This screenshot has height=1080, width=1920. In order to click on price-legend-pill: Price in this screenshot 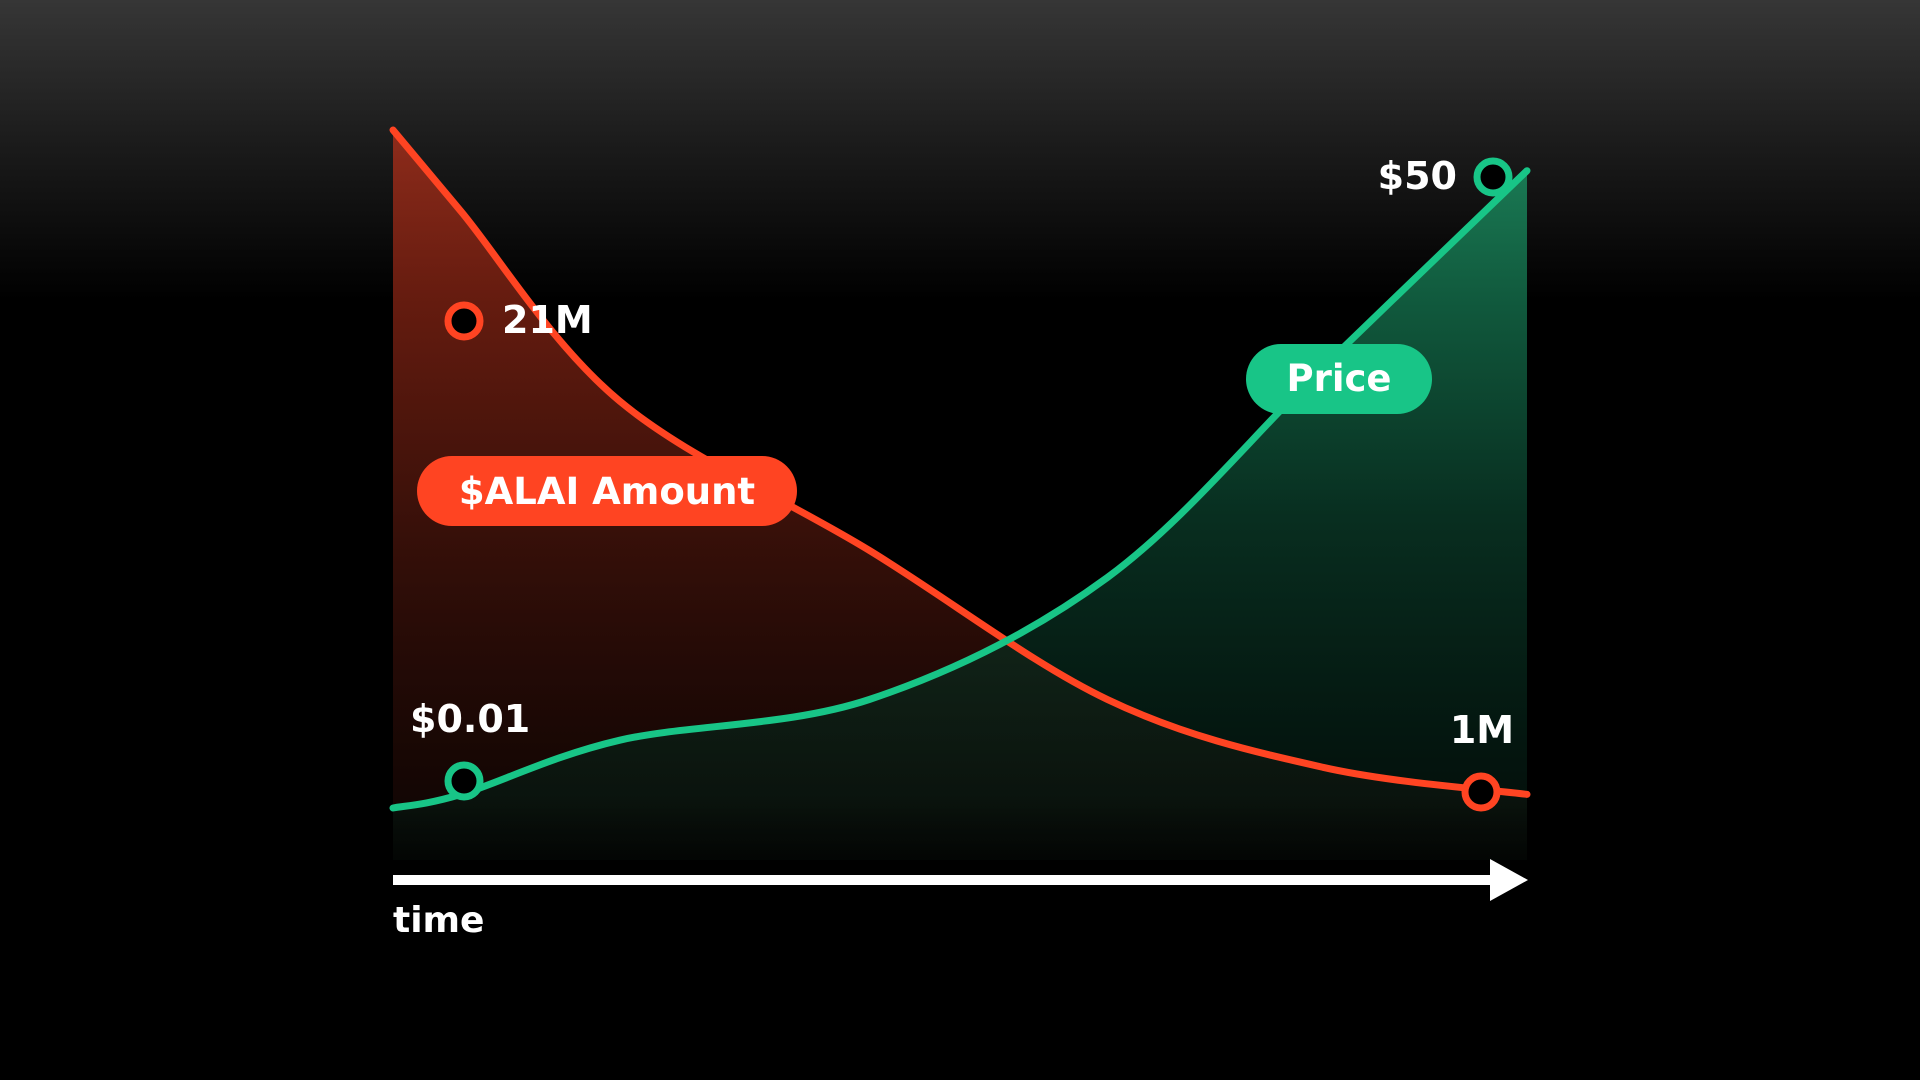, I will do `click(1339, 379)`.